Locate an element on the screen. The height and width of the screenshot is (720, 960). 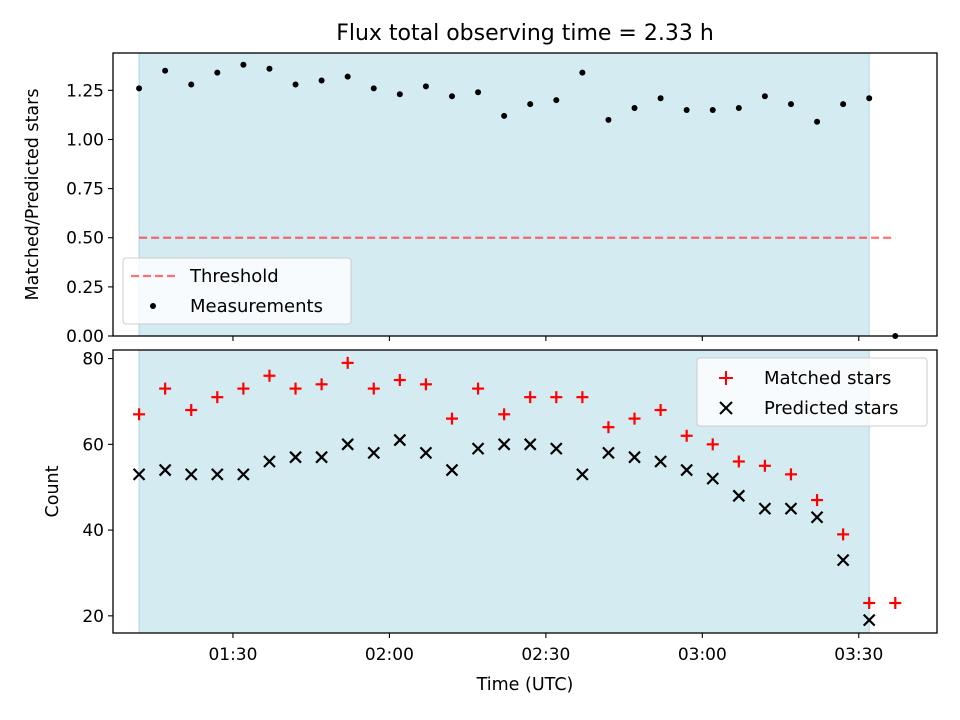
measurements-legend-label: Measurements is located at coordinates (256, 306).